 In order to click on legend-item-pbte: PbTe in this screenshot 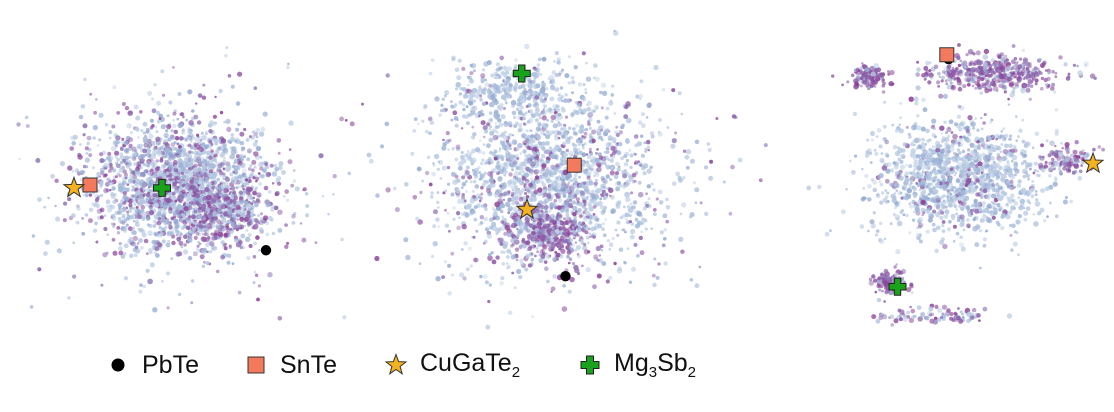, I will do `click(152, 365)`.